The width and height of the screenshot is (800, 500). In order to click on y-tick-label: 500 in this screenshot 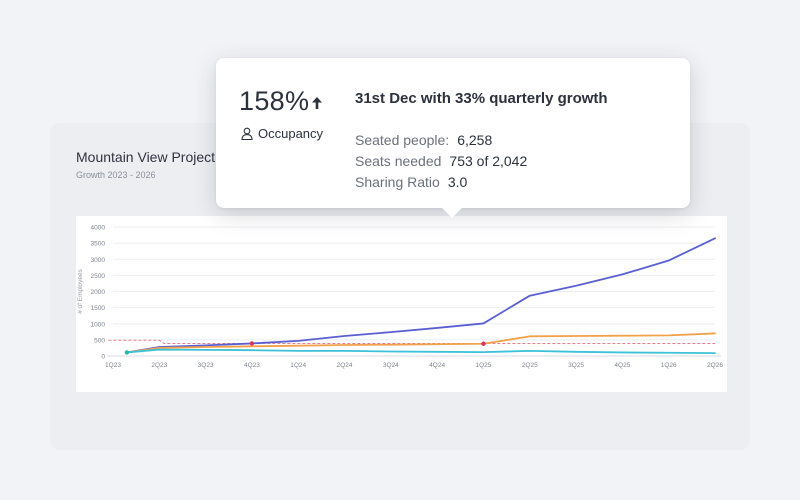, I will do `click(99, 340)`.